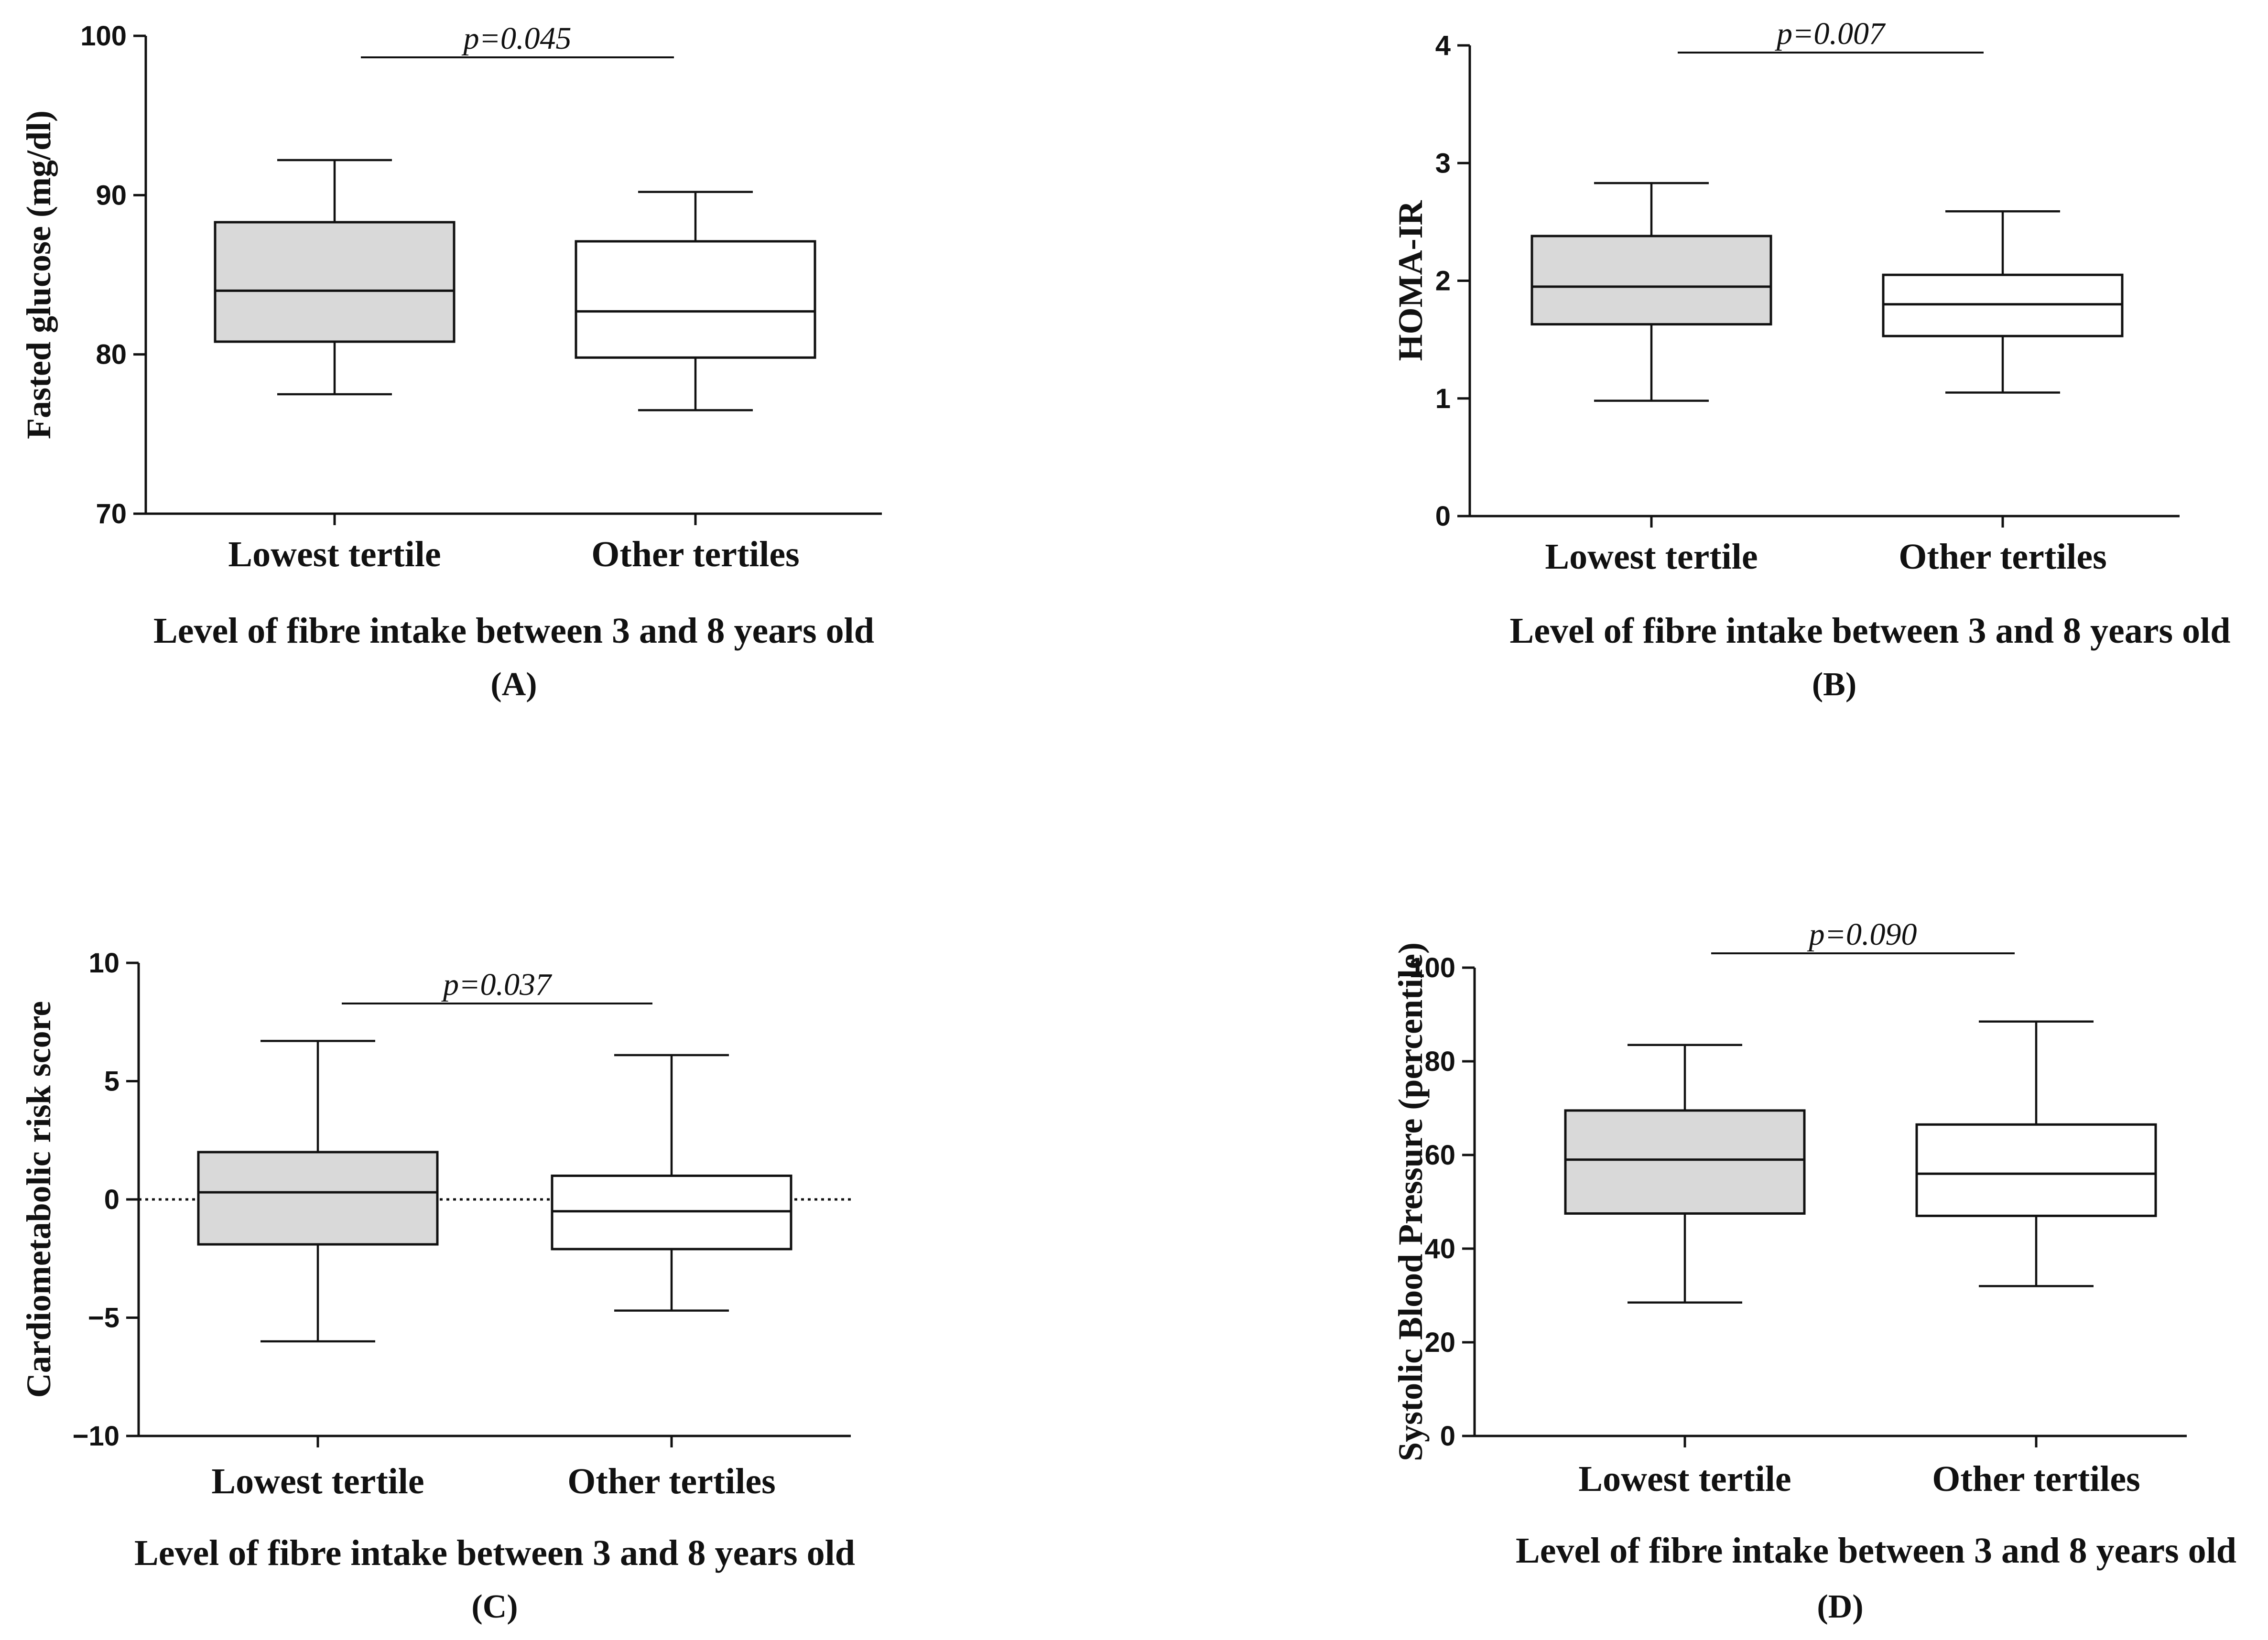  Describe the element at coordinates (513, 684) in the screenshot. I see `panel-label: (A)` at that location.